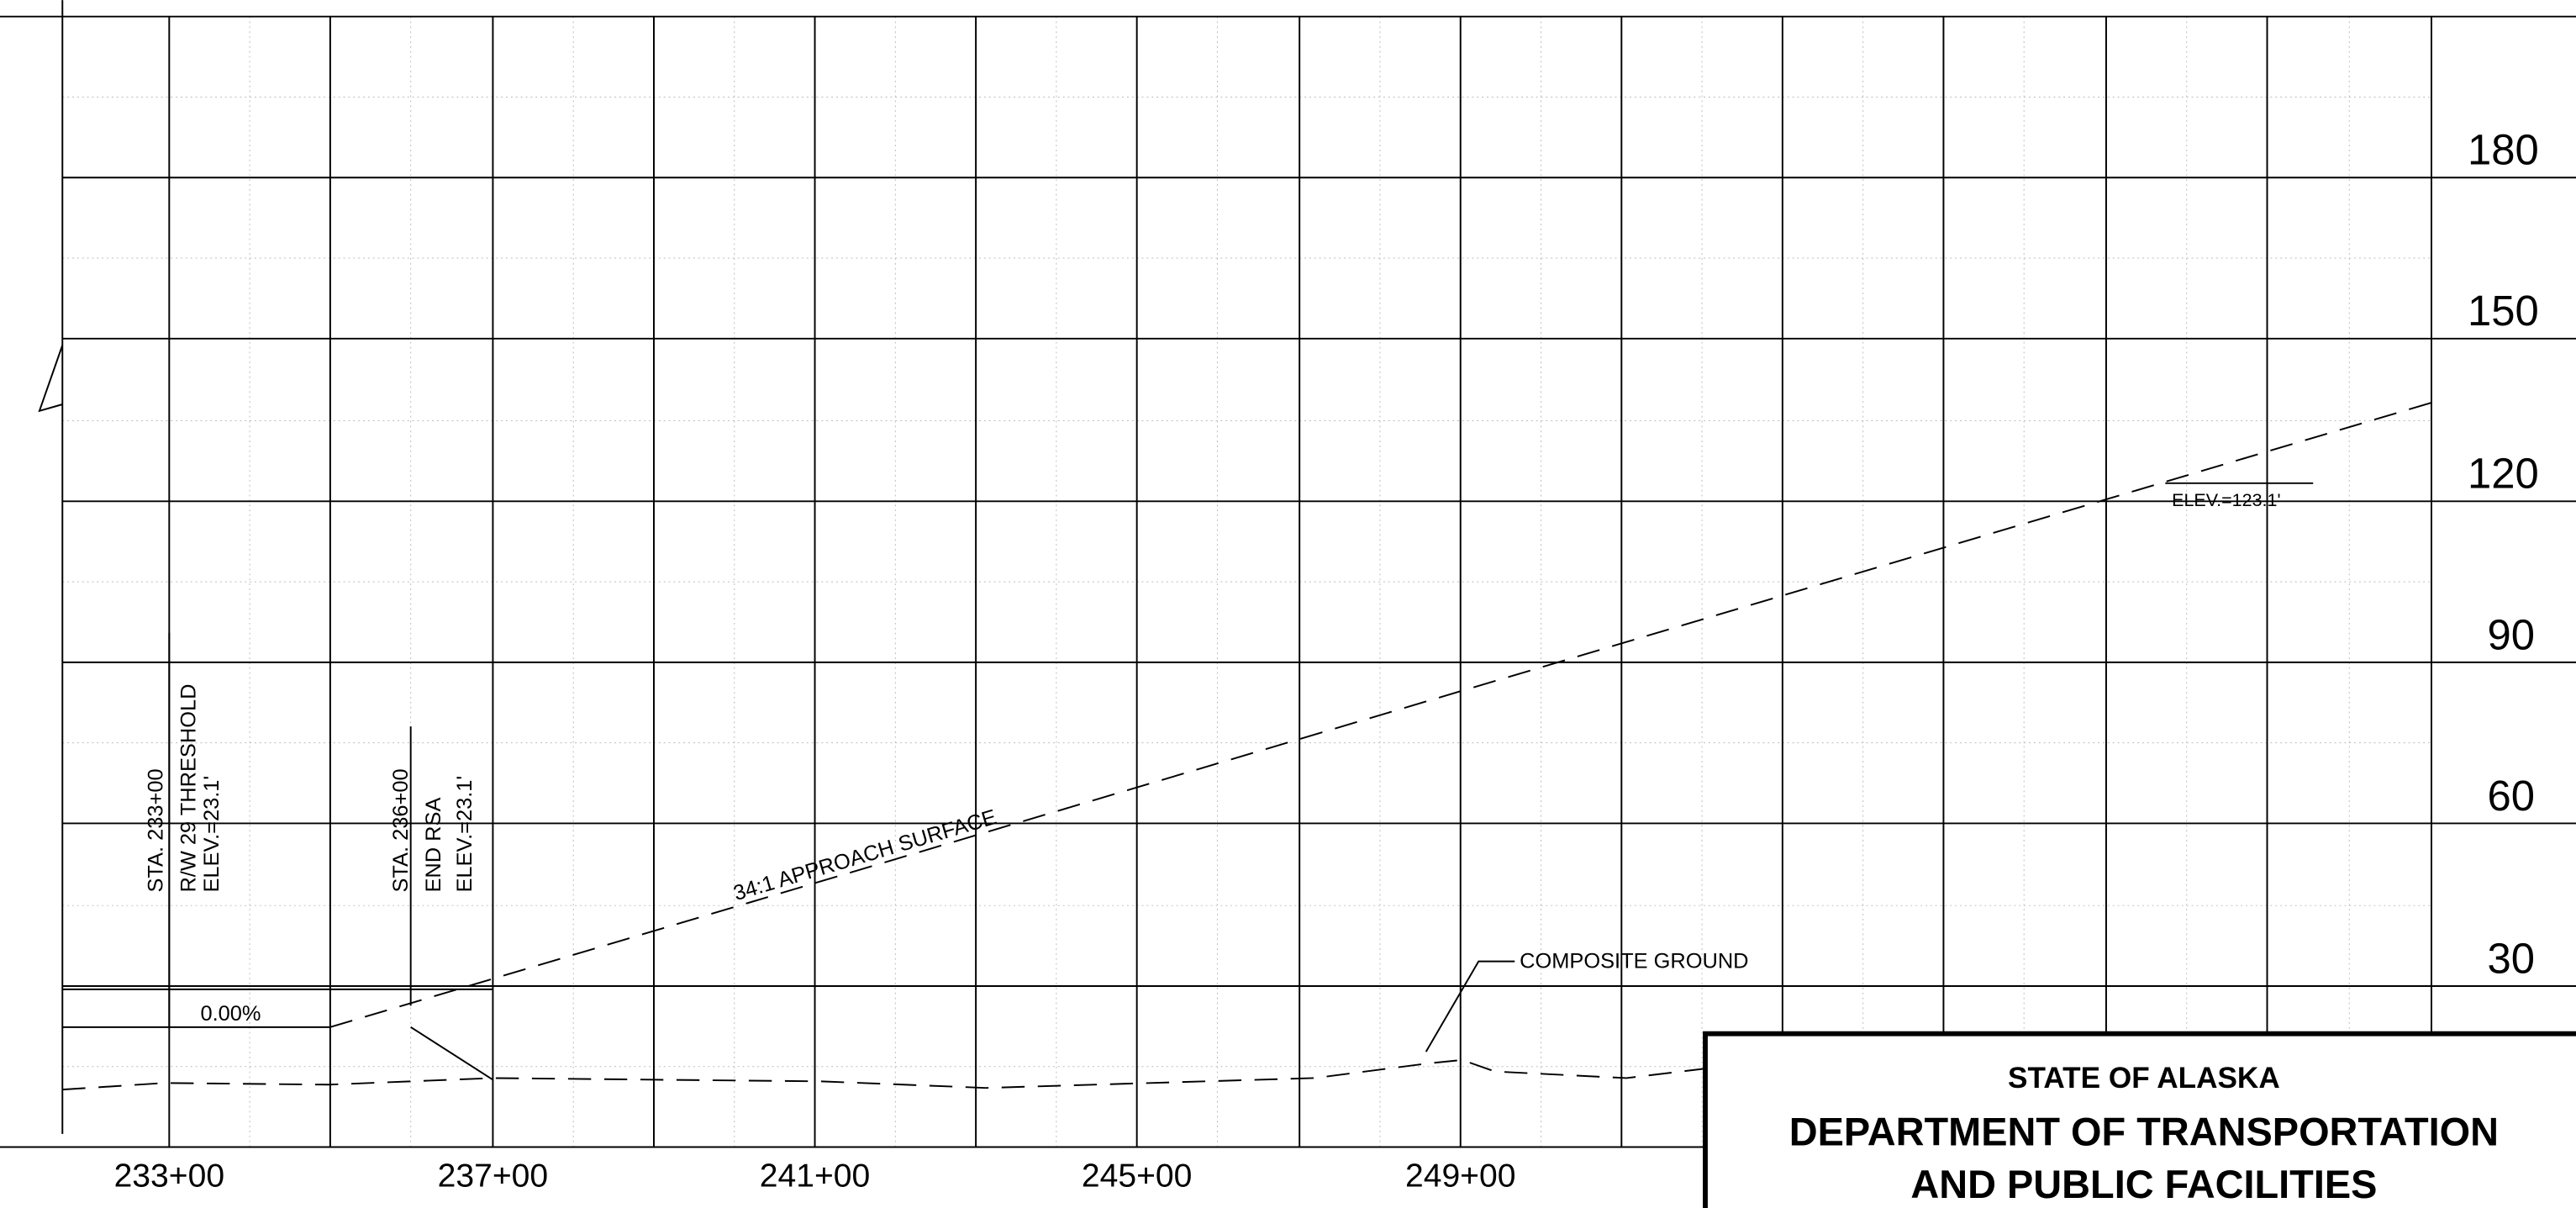 This screenshot has height=1208, width=2576. I want to click on ground-leader, so click(1470, 1006).